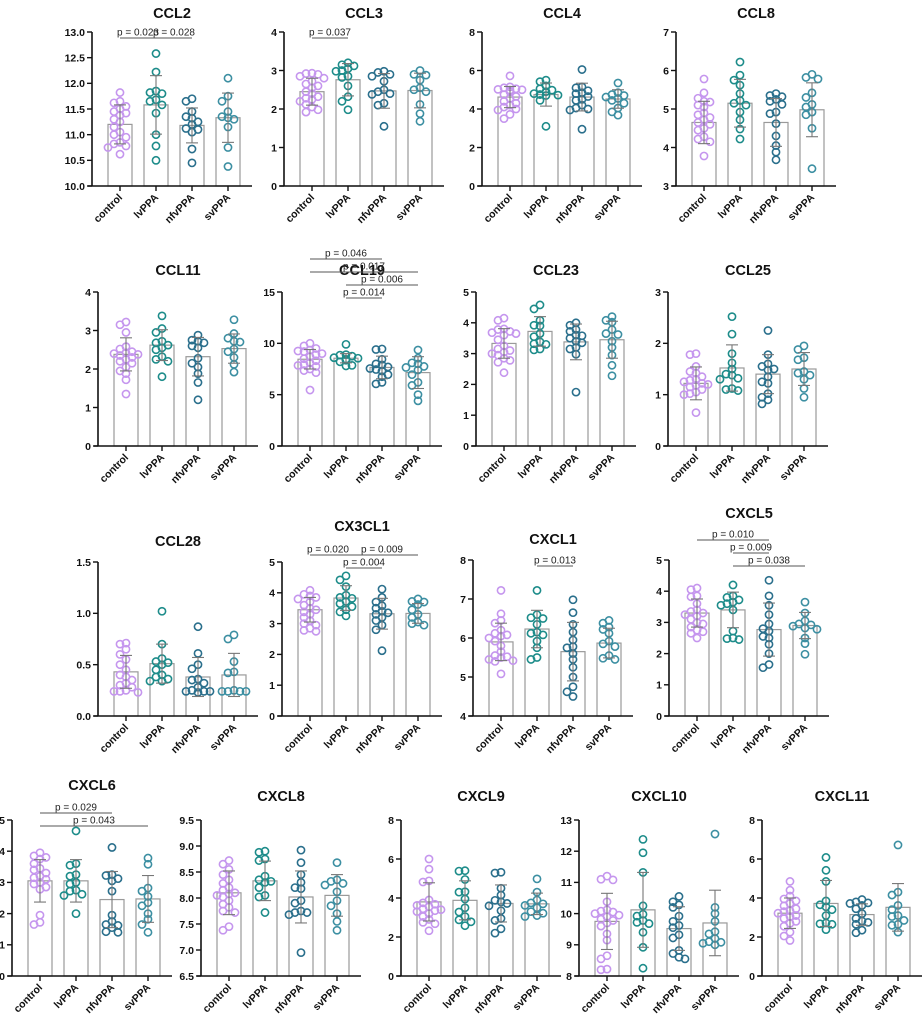 This screenshot has width=923, height=1024. I want to click on bar-svppa, so click(618, 142).